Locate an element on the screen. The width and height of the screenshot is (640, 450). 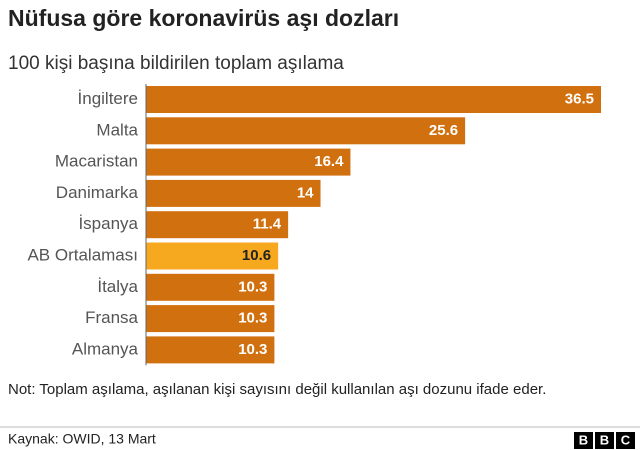
value-label: 36.5 is located at coordinates (579, 98).